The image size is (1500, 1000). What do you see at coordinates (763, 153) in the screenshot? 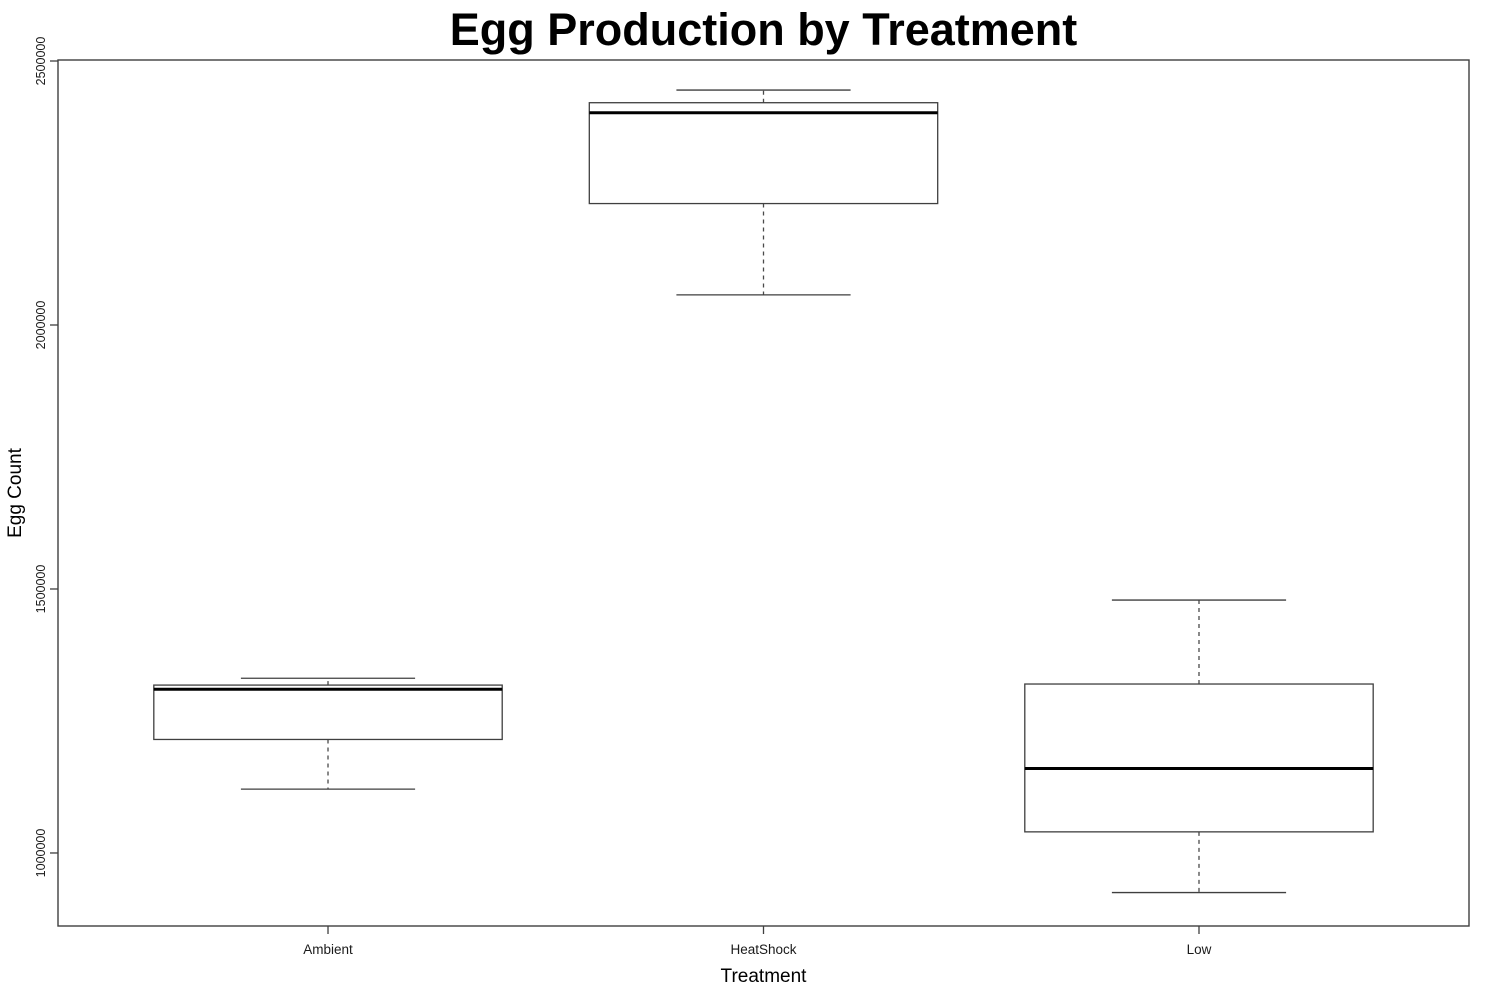
I see `heatshock-box` at bounding box center [763, 153].